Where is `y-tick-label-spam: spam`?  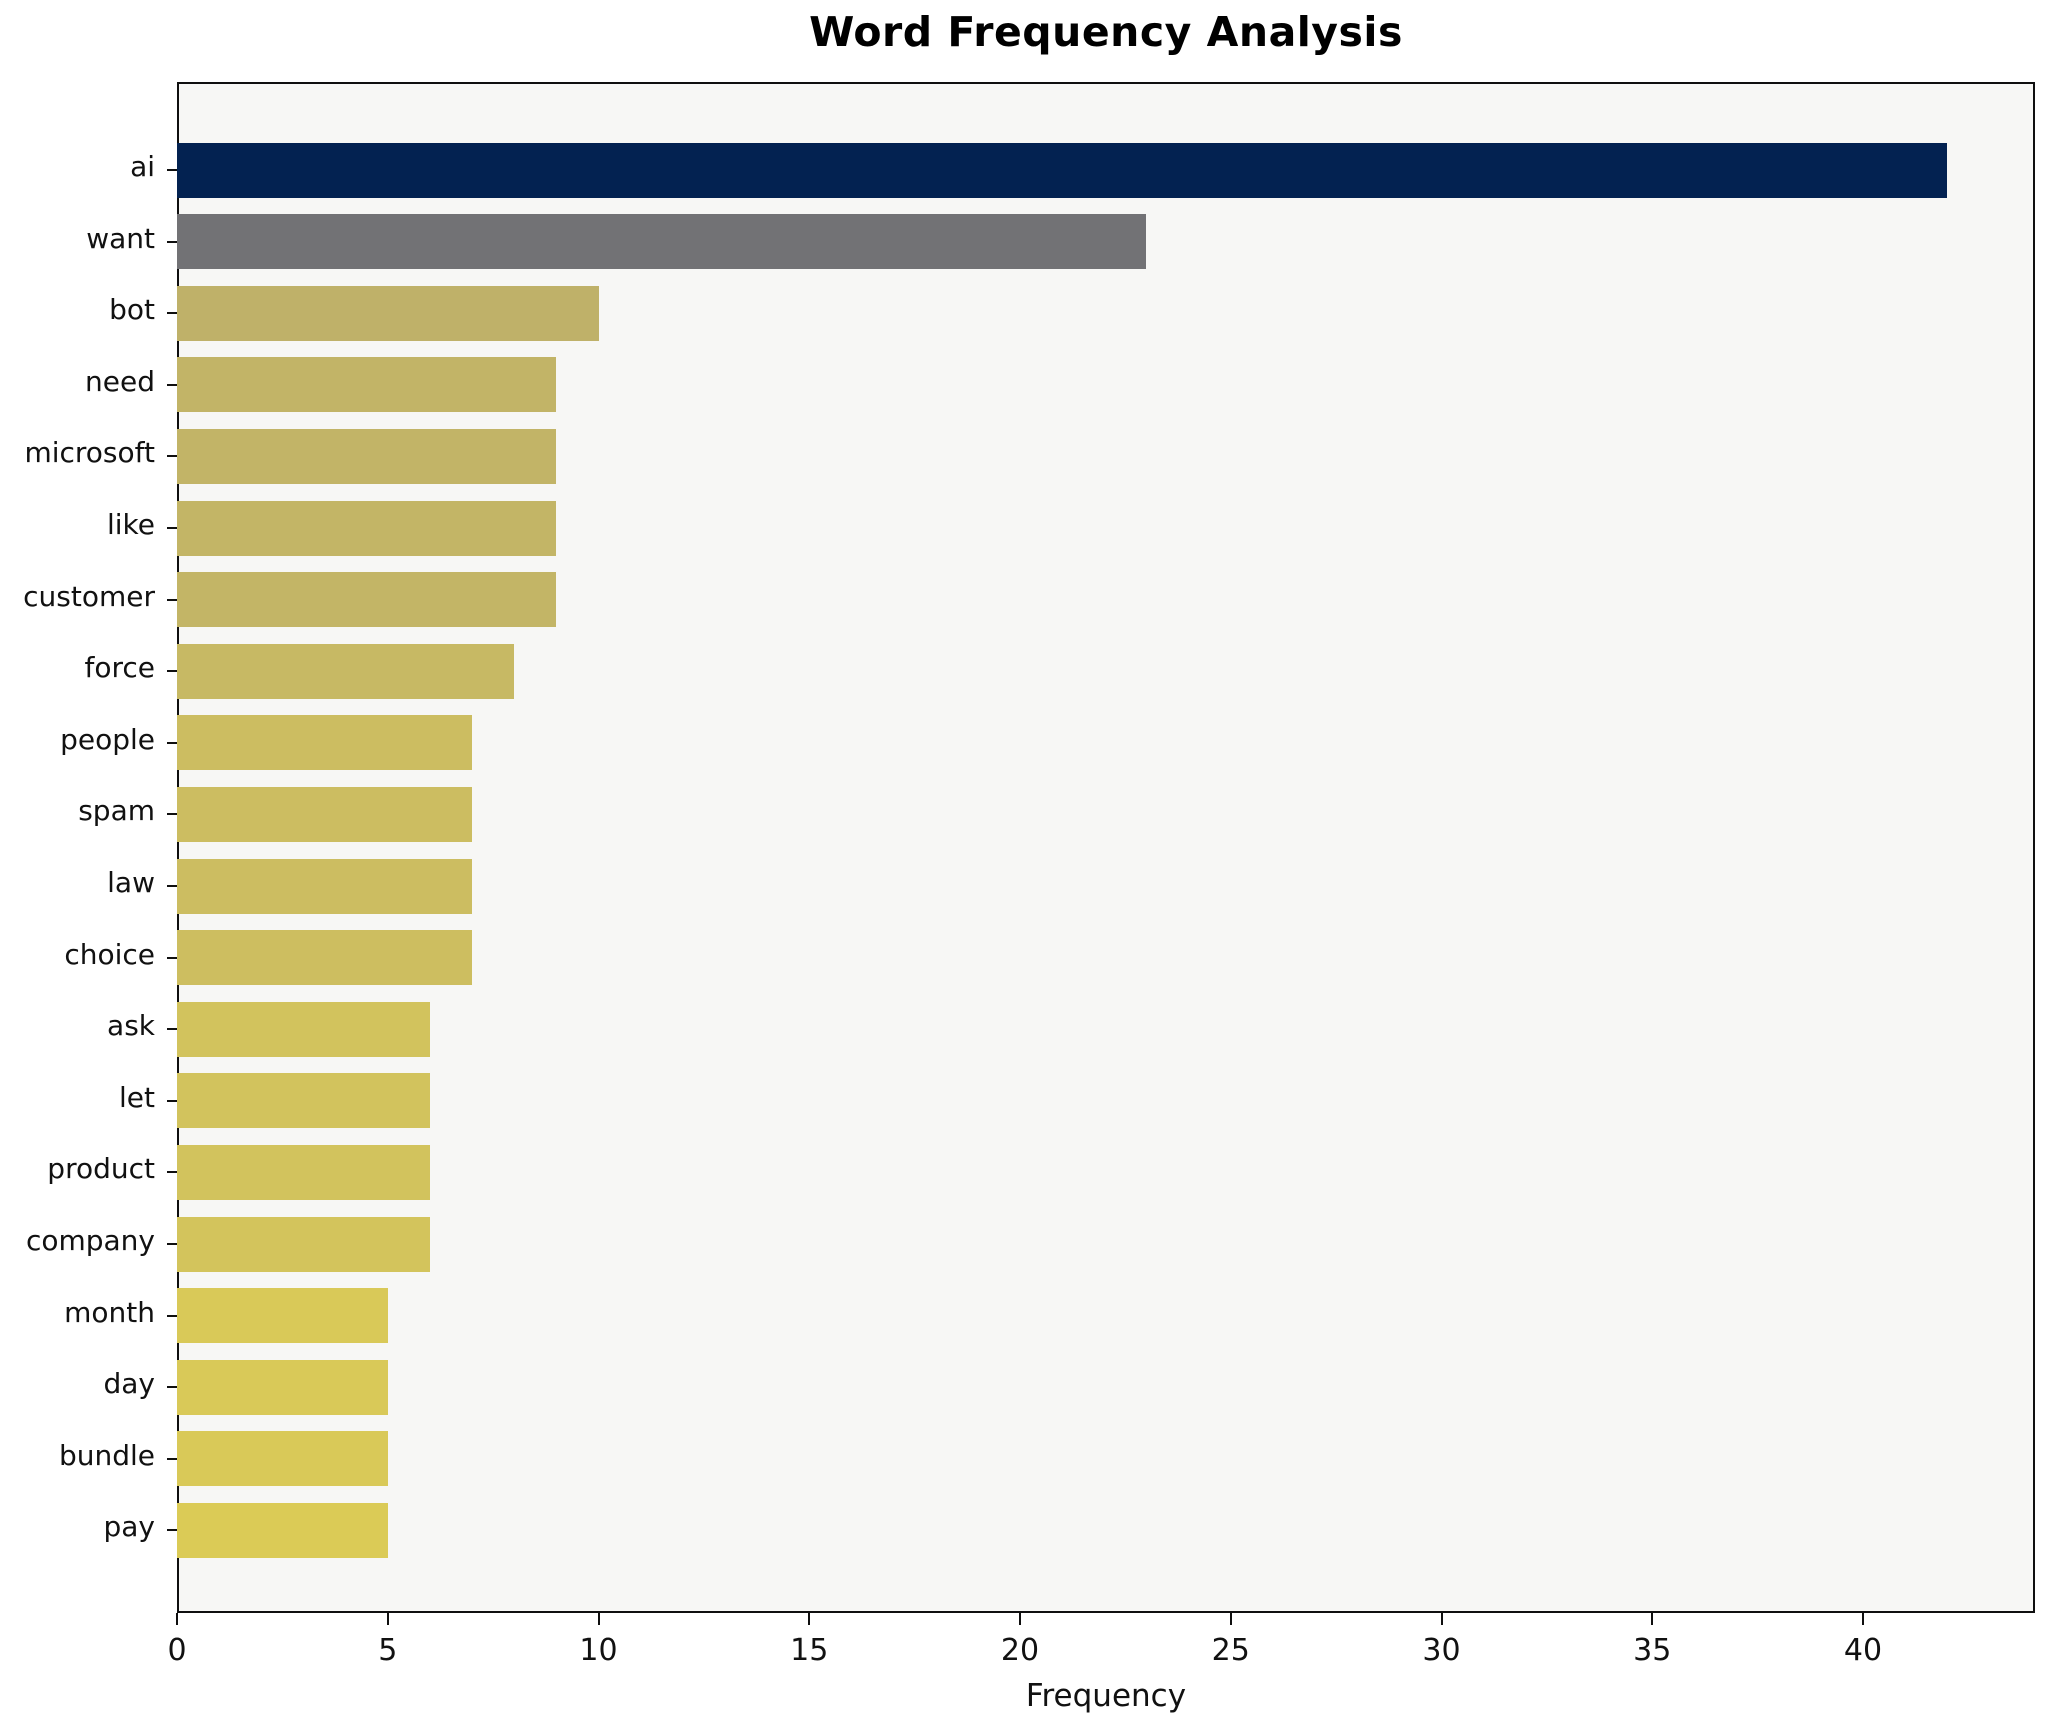 y-tick-label-spam: spam is located at coordinates (116, 811).